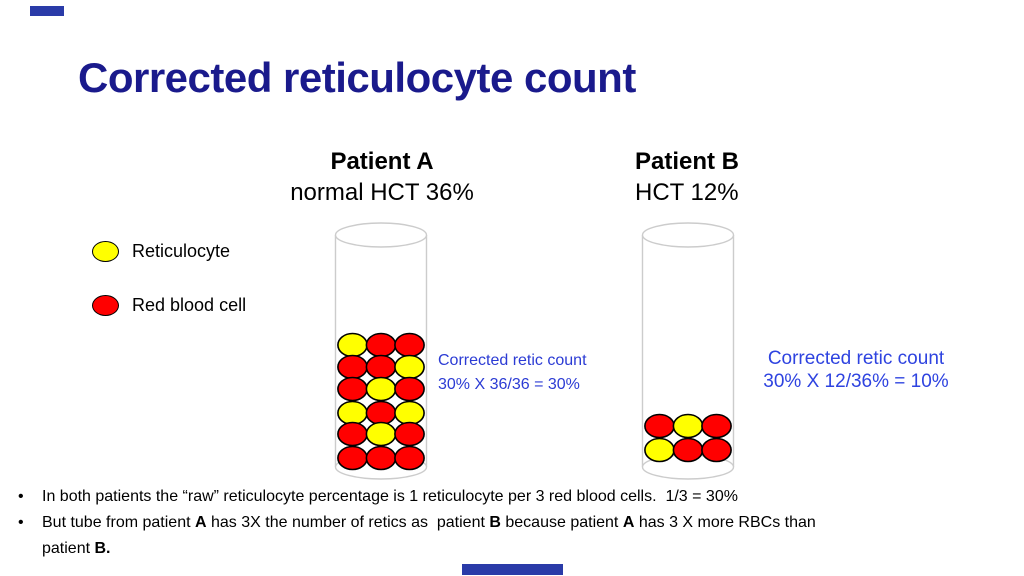 The height and width of the screenshot is (576, 1024). What do you see at coordinates (382, 177) in the screenshot?
I see `patient-a-heading: Patient A normal HCT 36%` at bounding box center [382, 177].